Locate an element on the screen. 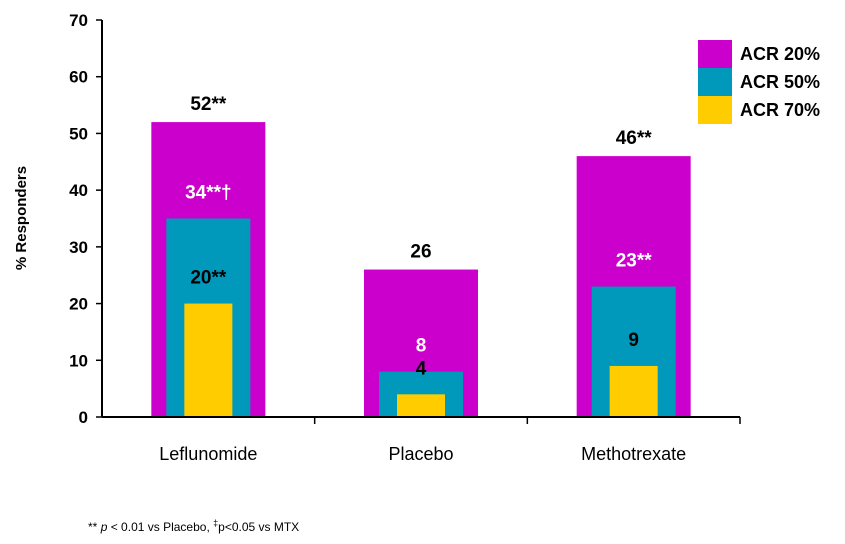 Image resolution: width=845 pixels, height=544 pixels. bar-acr-70-methotrexate is located at coordinates (633, 391).